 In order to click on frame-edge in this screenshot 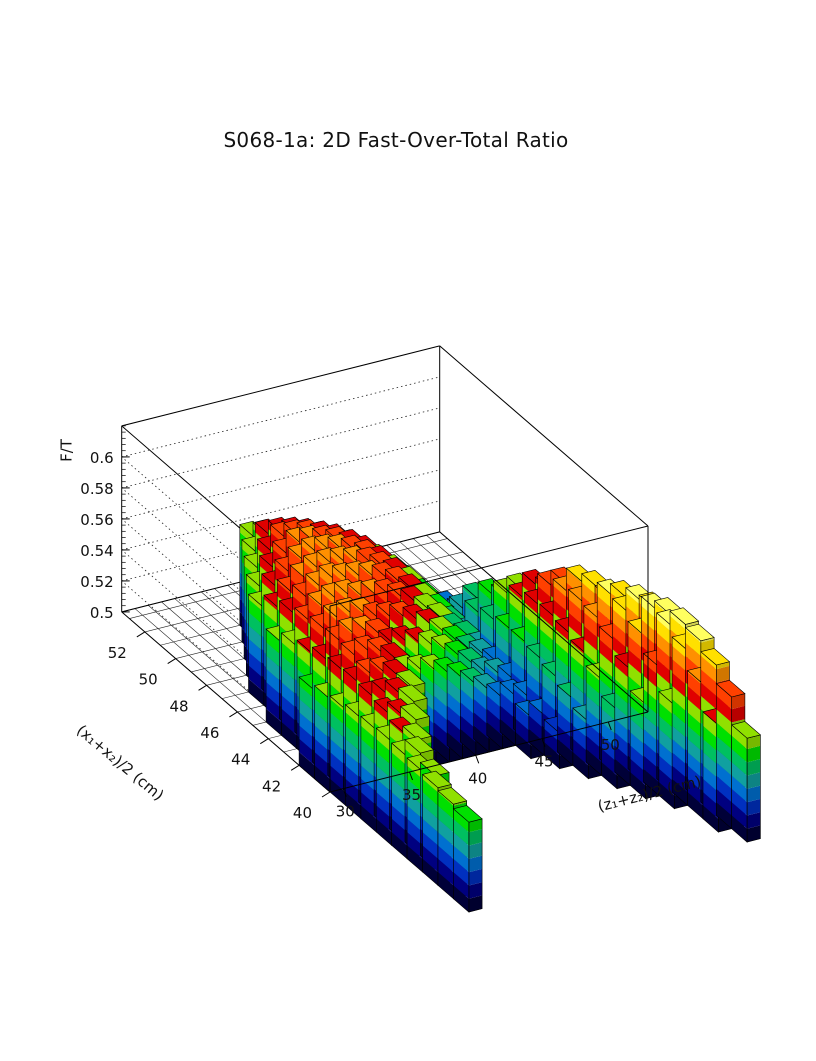, I will do `click(281, 386)`.